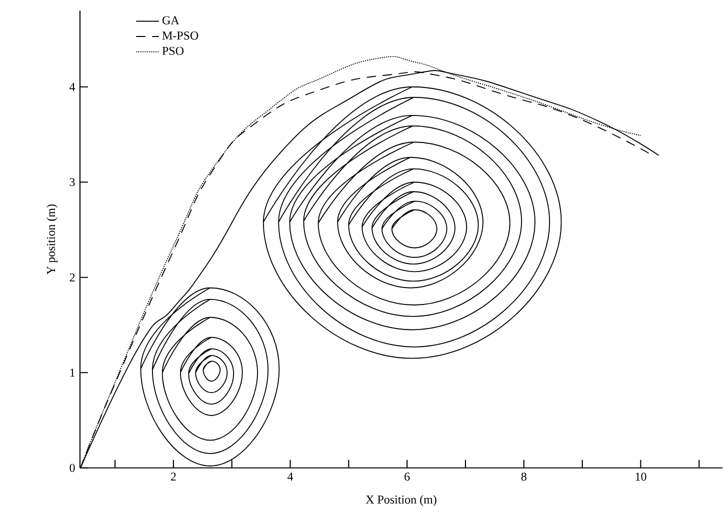 The width and height of the screenshot is (723, 523). What do you see at coordinates (290, 476) in the screenshot?
I see `x-tick-label: 4` at bounding box center [290, 476].